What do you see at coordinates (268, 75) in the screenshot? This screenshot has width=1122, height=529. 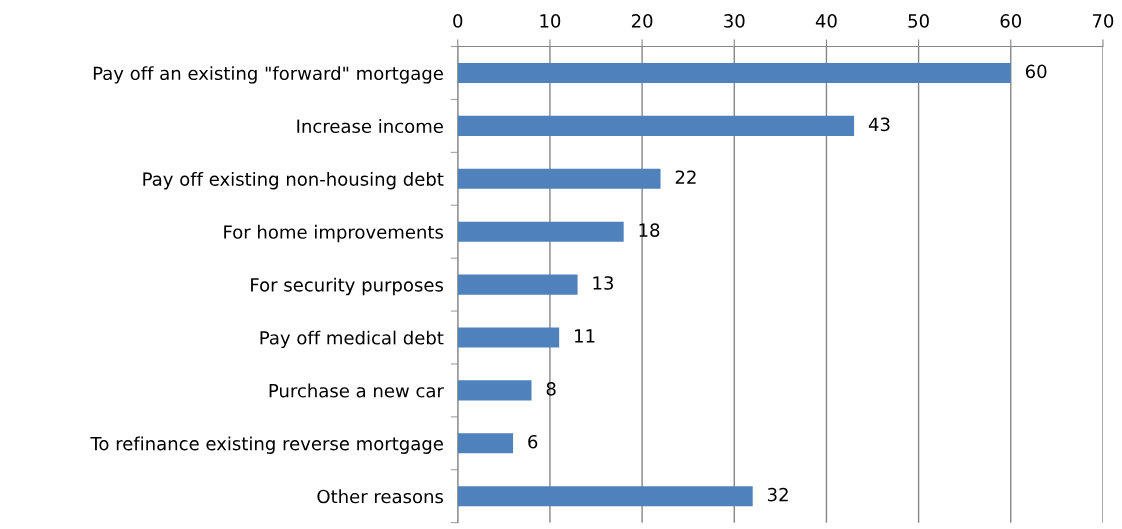 I see `y-tick-label: Pay off an existing "forward" mortgage` at bounding box center [268, 75].